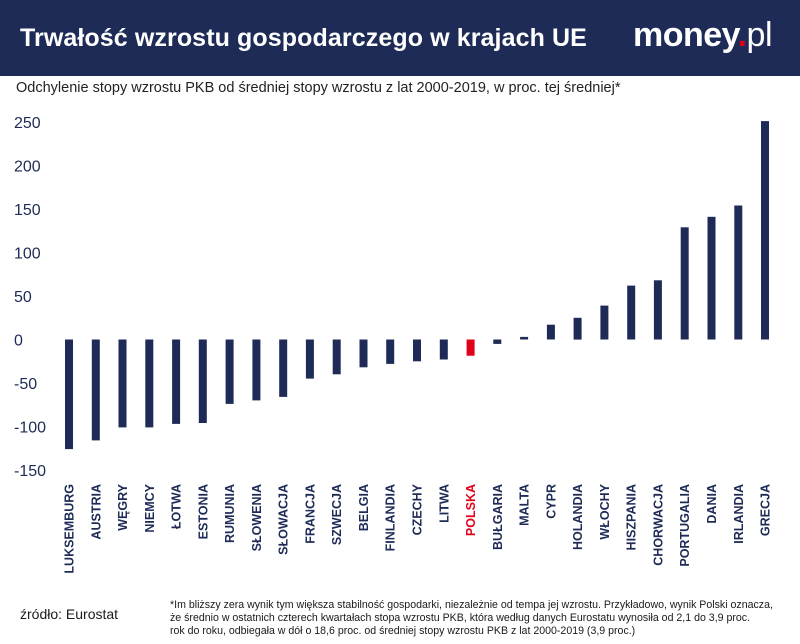 The image size is (800, 644). What do you see at coordinates (27, 123) in the screenshot?
I see `y-tick-label: 250` at bounding box center [27, 123].